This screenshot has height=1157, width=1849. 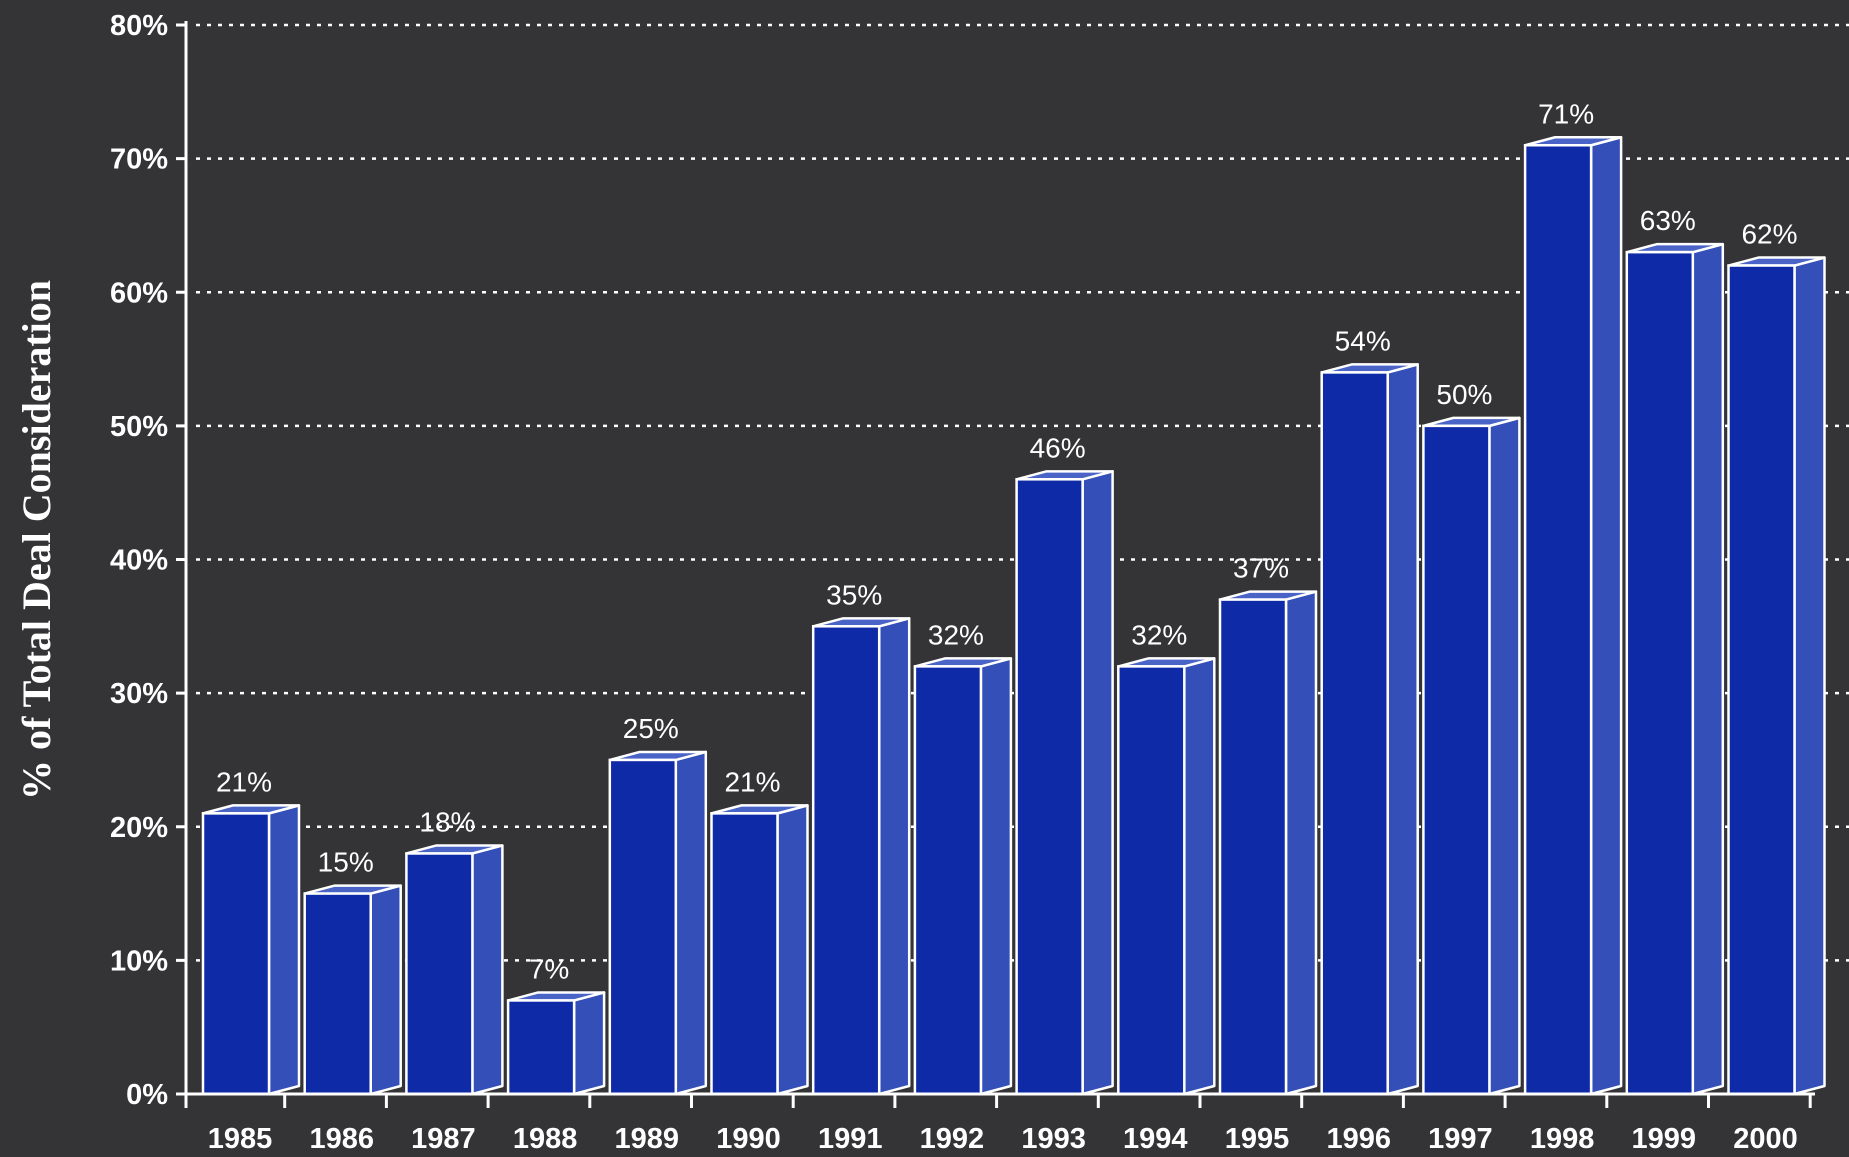 I want to click on bar-1989, so click(x=658, y=923).